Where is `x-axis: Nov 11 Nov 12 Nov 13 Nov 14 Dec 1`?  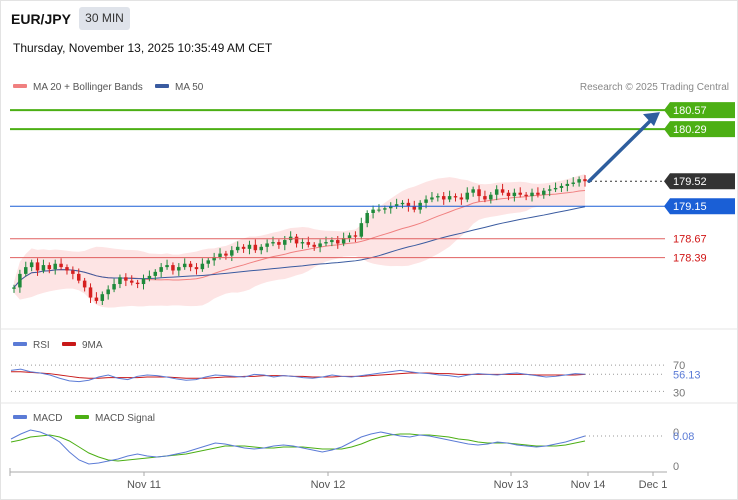 x-axis: Nov 11 Nov 12 Nov 13 Nov 14 Dec 1 is located at coordinates (338, 479).